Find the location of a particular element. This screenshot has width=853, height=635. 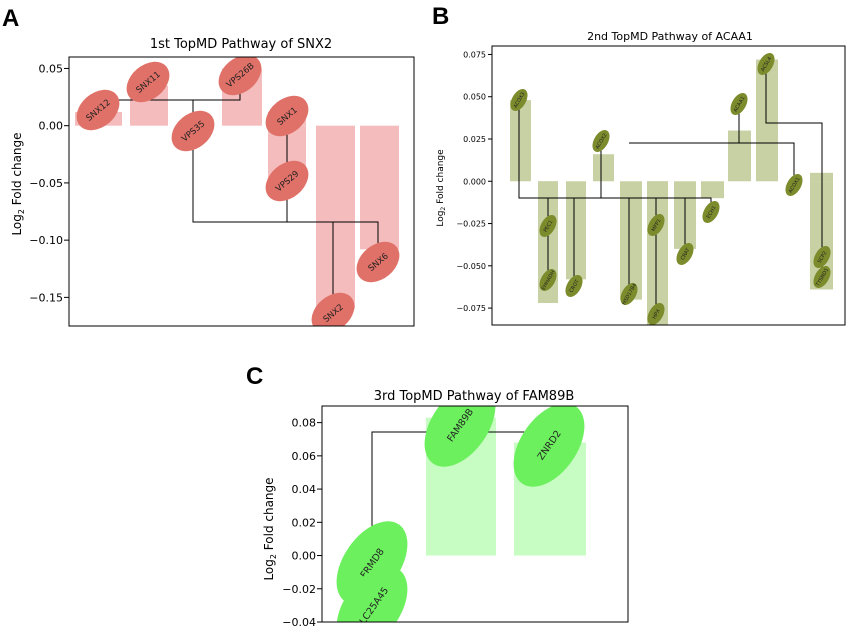

chart-b-title: 2nd TopMD Pathway of ACAA1 is located at coordinates (670, 36).